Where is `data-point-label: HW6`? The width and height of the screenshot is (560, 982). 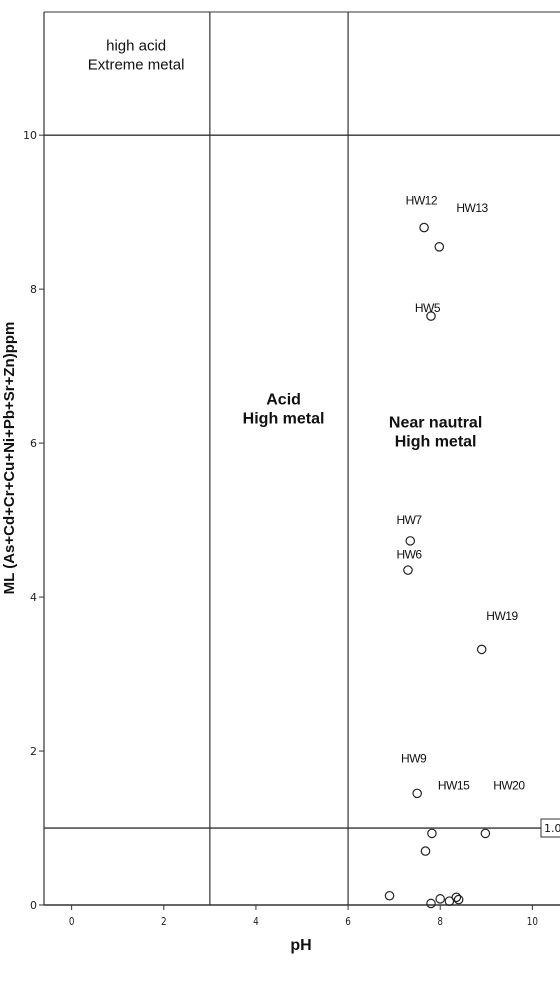 data-point-label: HW6 is located at coordinates (409, 555).